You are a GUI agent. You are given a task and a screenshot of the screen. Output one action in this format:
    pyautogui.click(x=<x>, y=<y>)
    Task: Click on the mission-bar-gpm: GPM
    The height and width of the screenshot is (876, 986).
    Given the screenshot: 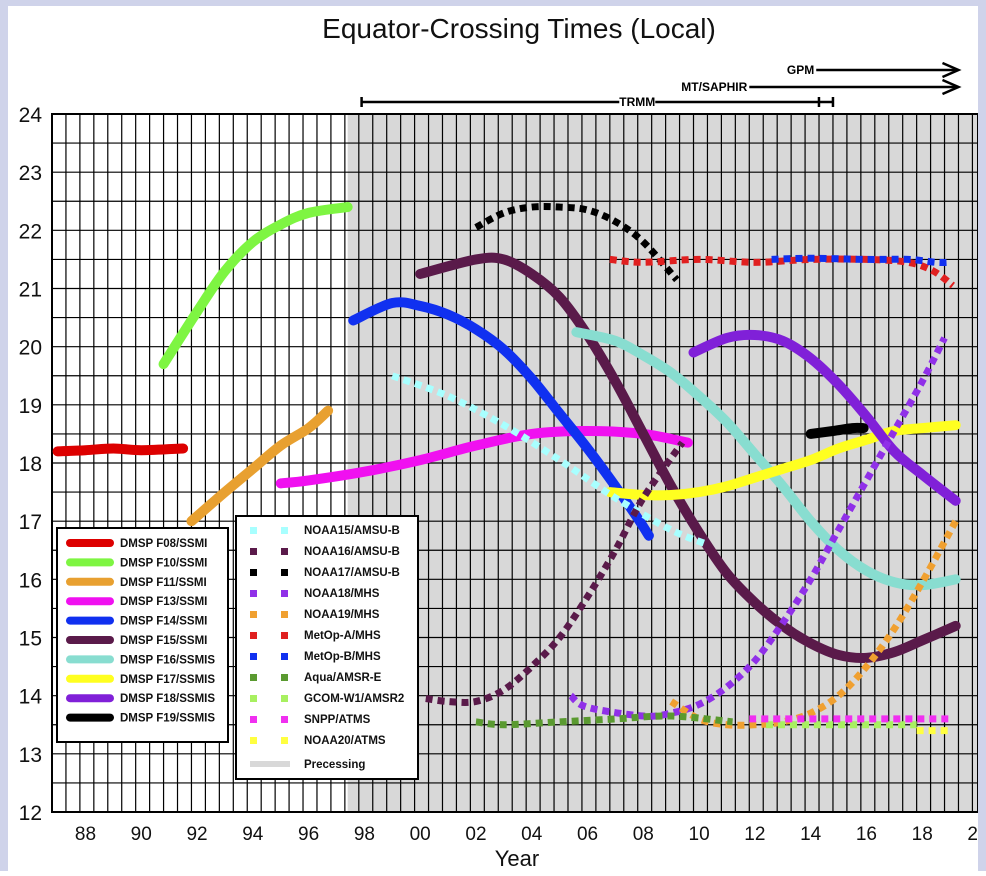 What is the action you would take?
    pyautogui.click(x=873, y=70)
    